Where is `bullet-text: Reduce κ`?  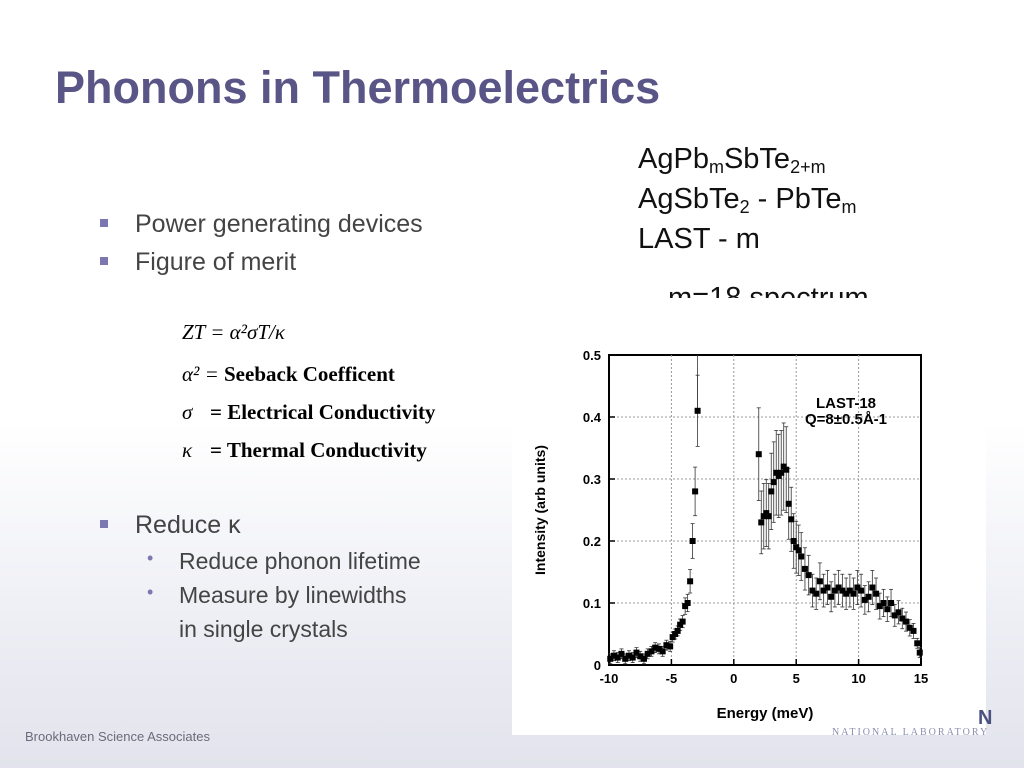
bullet-text: Reduce κ is located at coordinates (188, 525).